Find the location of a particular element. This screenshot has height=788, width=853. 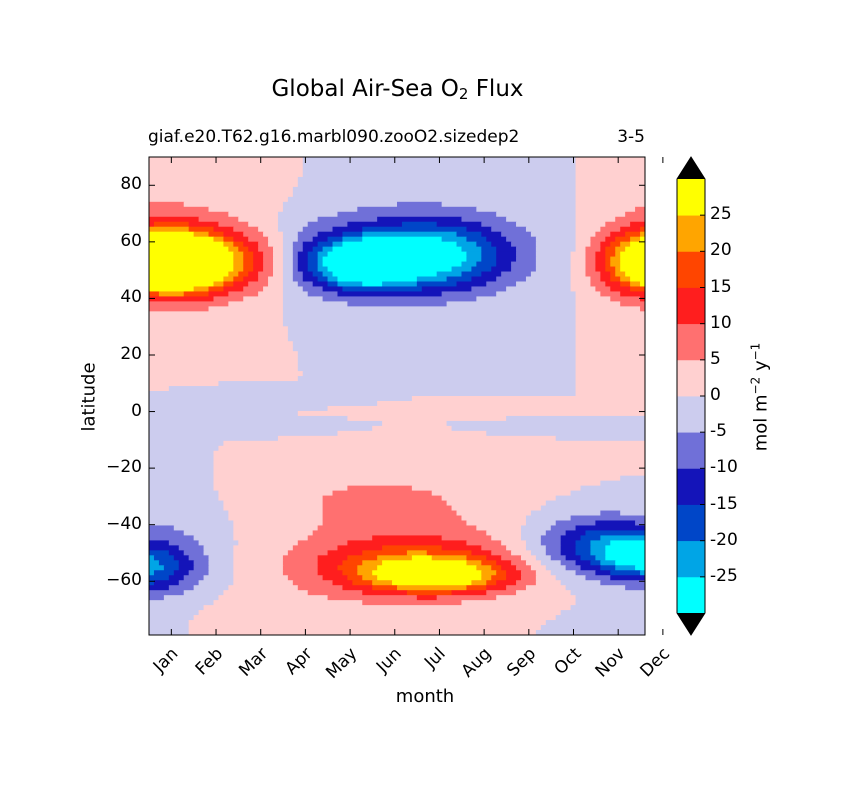

colorbar-extend-min is located at coordinates (691, 624).